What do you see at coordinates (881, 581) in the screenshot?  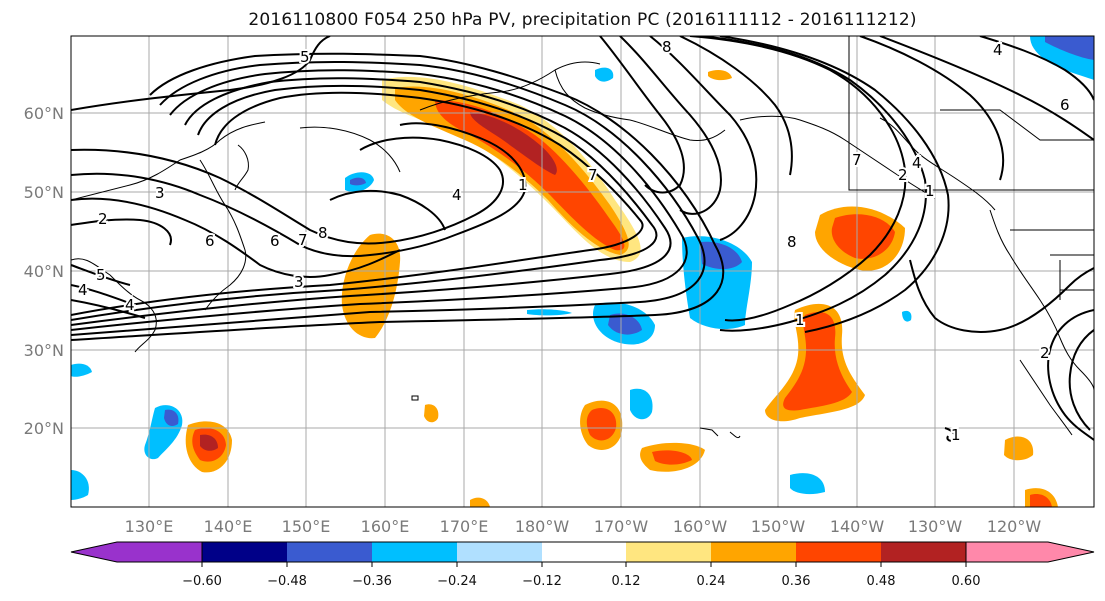 I see `colorbar-tick-label: 0.48` at bounding box center [881, 581].